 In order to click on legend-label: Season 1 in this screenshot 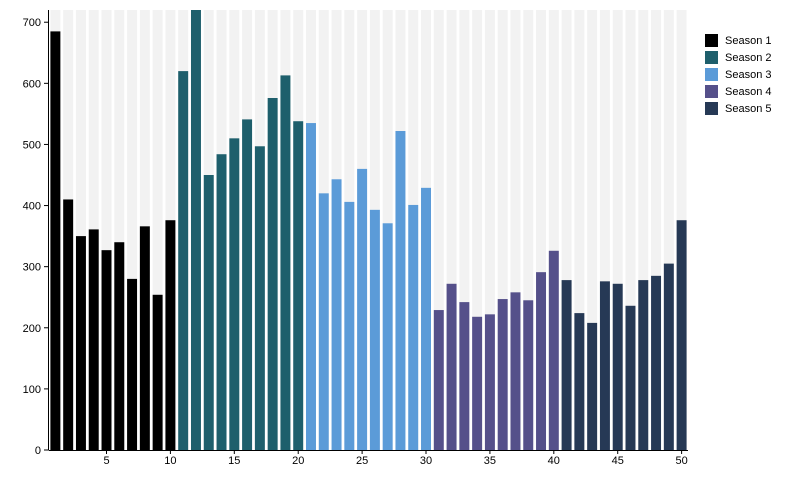, I will do `click(748, 40)`.